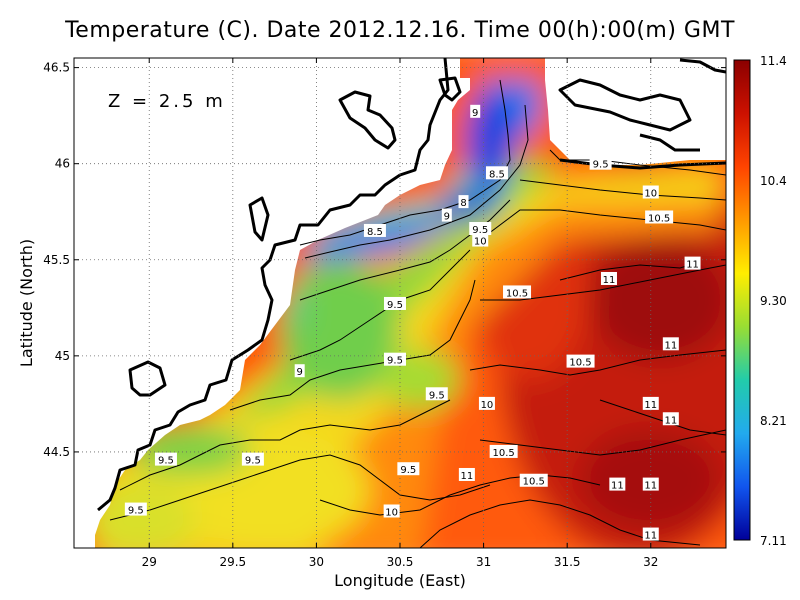 The width and height of the screenshot is (800, 600). What do you see at coordinates (26, 303) in the screenshot?
I see `y-axis-label: Latitude (North)` at bounding box center [26, 303].